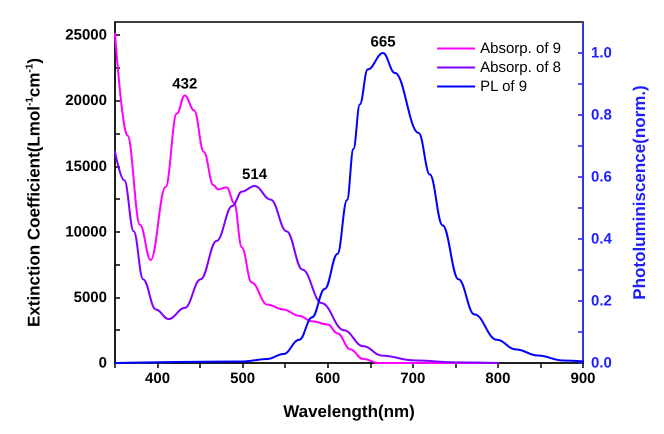 The height and width of the screenshot is (434, 664). Describe the element at coordinates (86, 101) in the screenshot. I see `y-tick-label: 20000` at that location.